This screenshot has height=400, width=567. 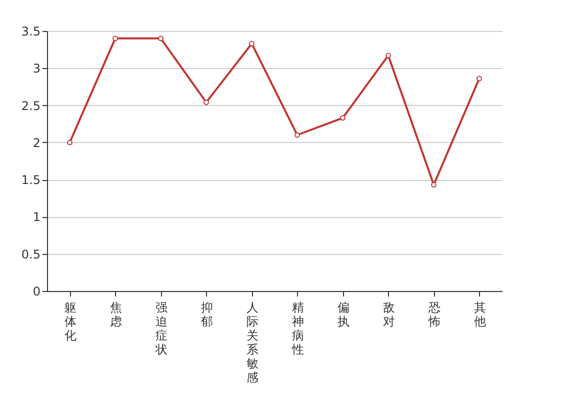 What do you see at coordinates (480, 314) in the screenshot?
I see `x-tick-label: 其他` at bounding box center [480, 314].